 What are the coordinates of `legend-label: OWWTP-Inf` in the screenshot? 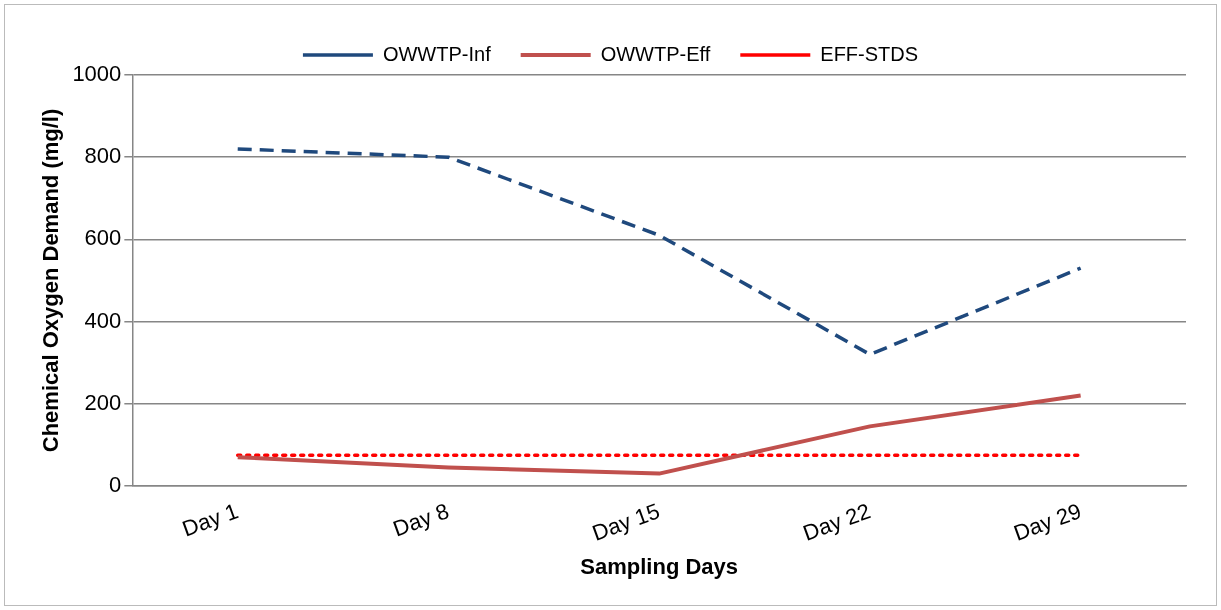 It's located at (437, 53).